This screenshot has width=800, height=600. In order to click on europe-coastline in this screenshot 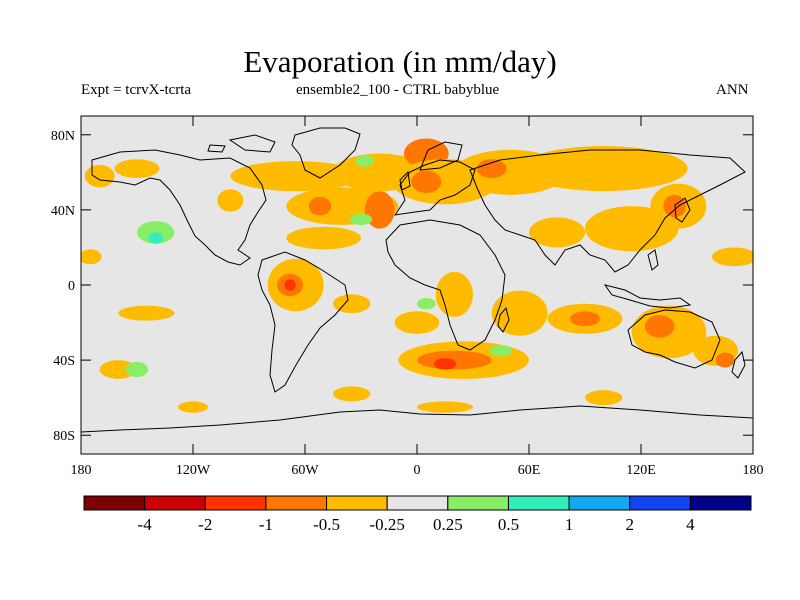, I will do `click(434, 187)`.